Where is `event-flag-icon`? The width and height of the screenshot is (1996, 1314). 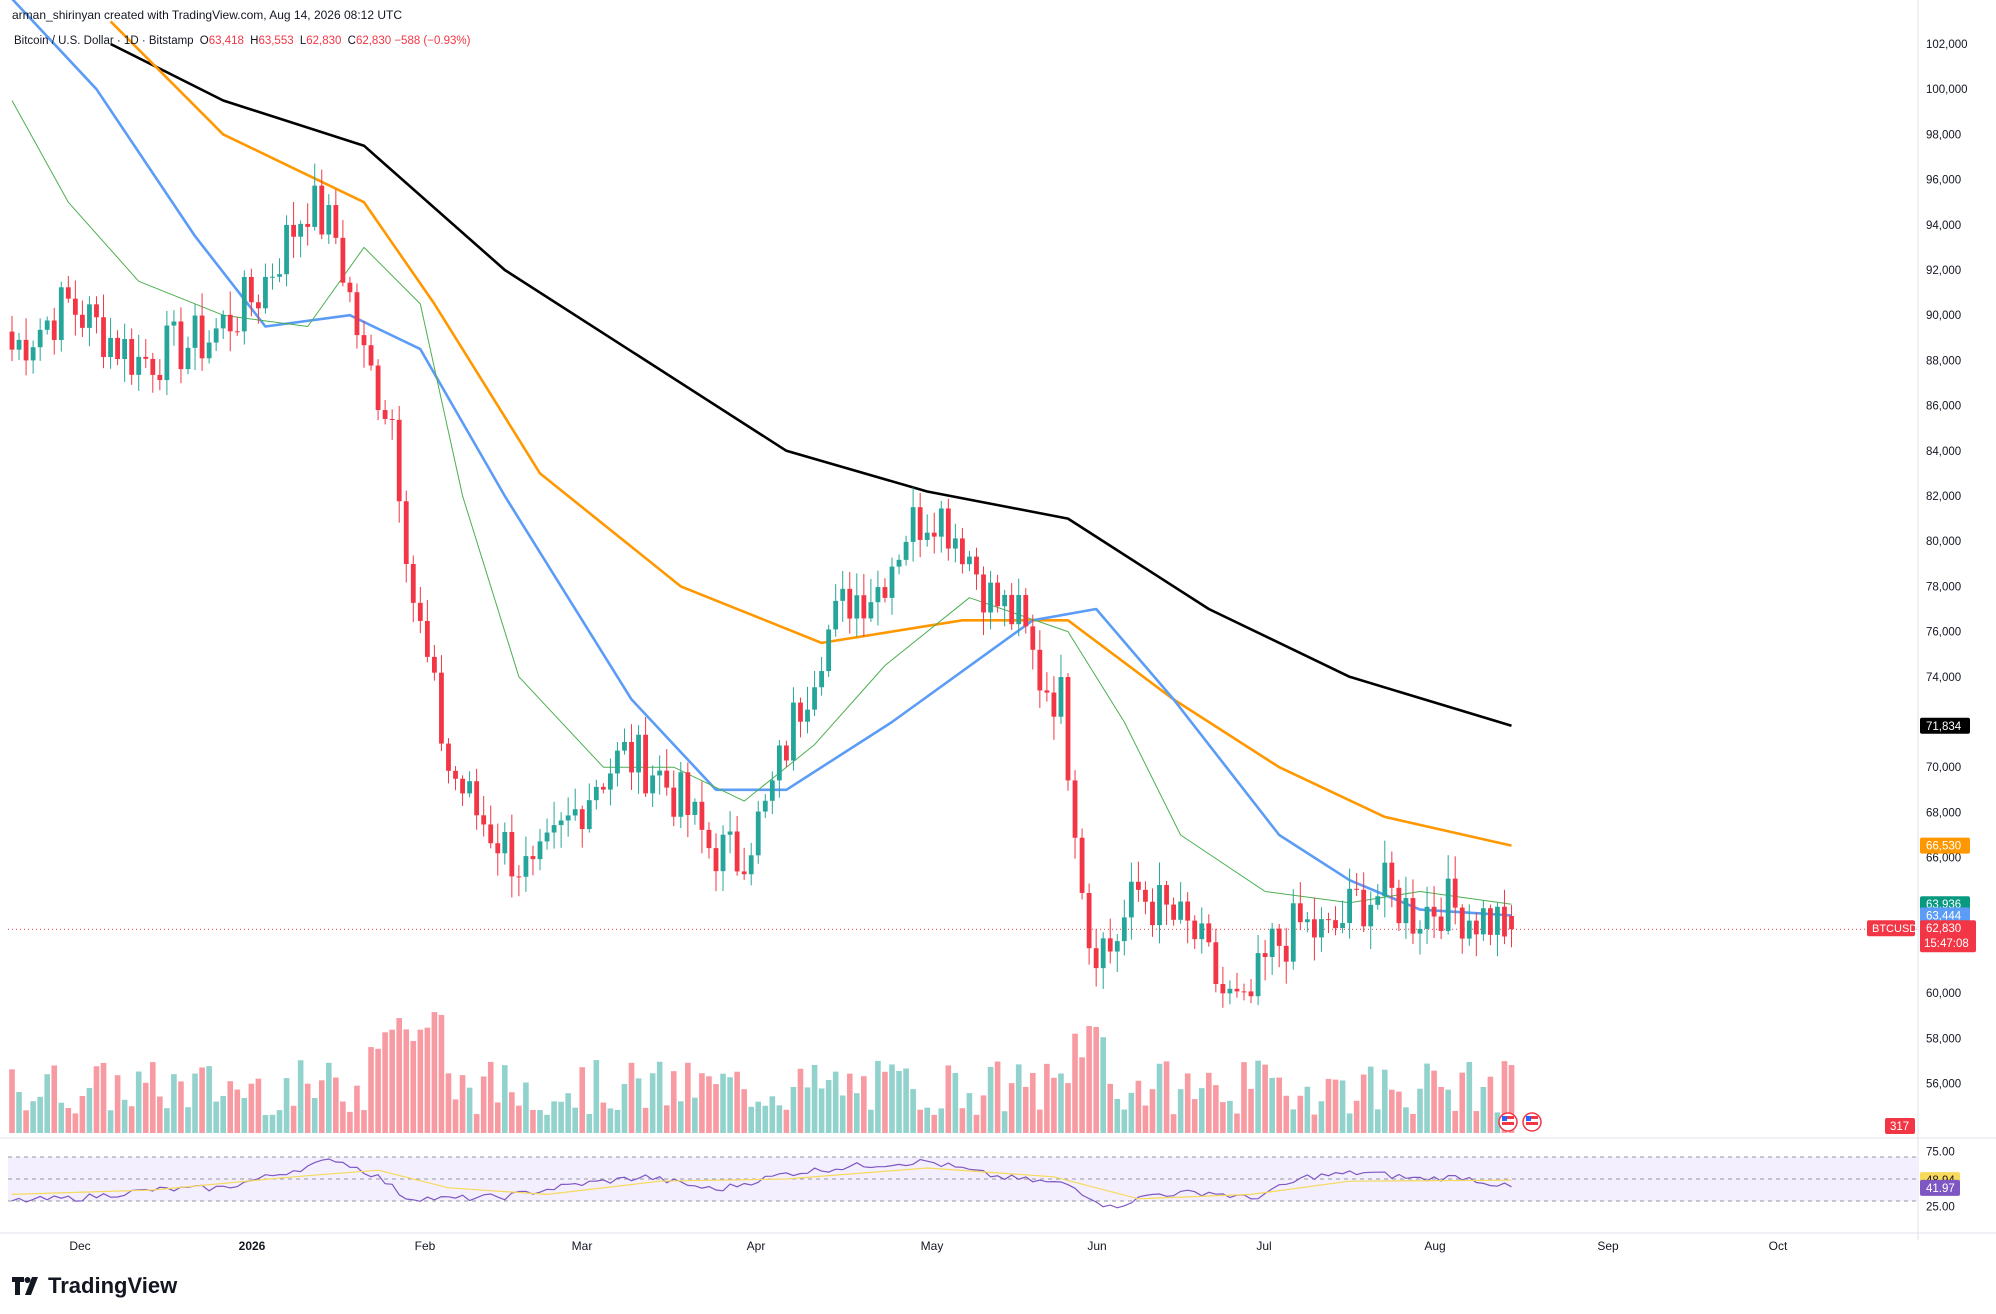
event-flag-icon is located at coordinates (1532, 1122).